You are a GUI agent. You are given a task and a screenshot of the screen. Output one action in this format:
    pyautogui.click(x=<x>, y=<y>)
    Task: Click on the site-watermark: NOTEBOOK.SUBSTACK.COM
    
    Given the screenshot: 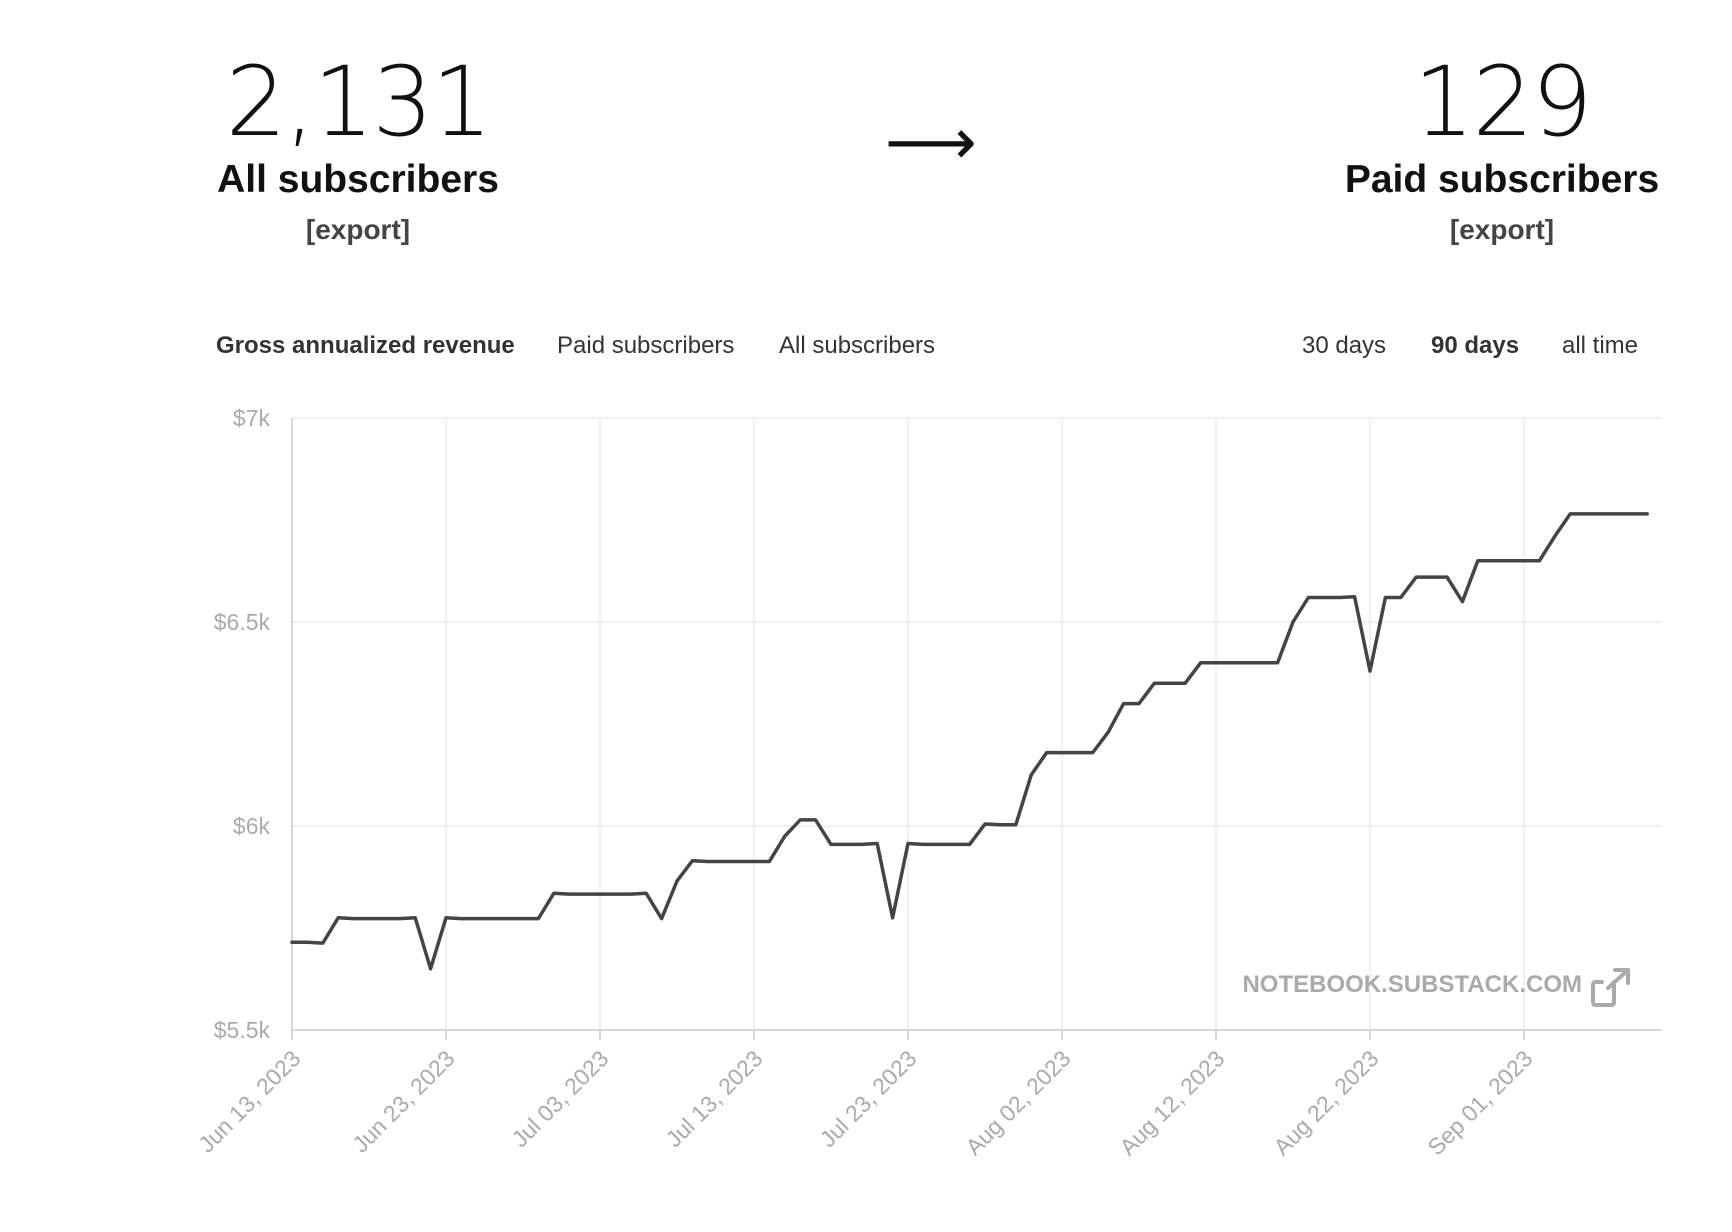 What is the action you would take?
    pyautogui.click(x=1436, y=987)
    